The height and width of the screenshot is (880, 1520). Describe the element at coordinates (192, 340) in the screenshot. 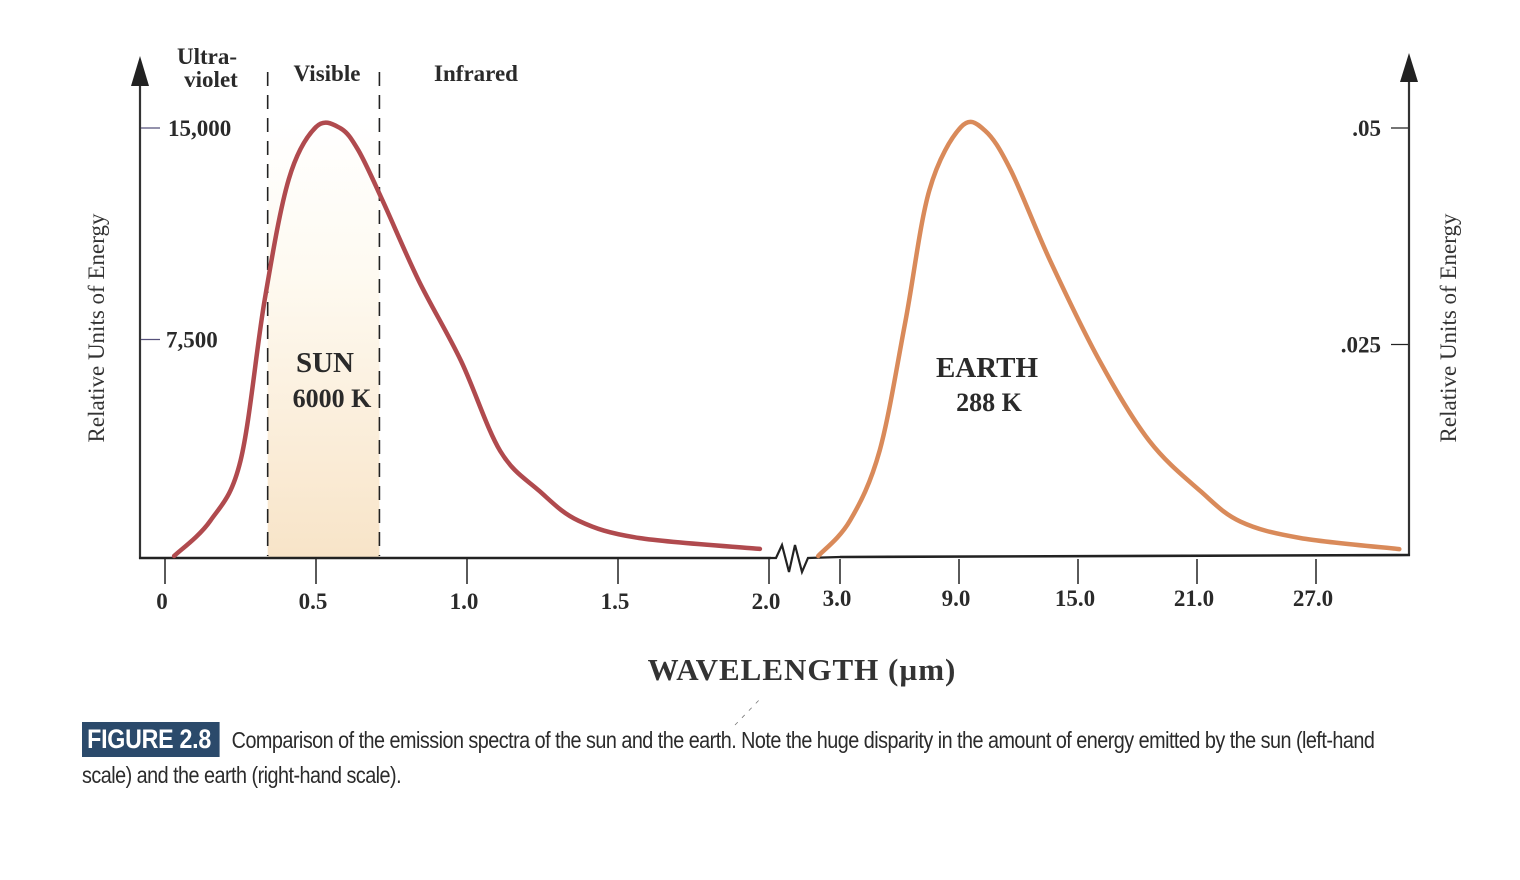

I see `left-y-tick-label: 7,500` at that location.